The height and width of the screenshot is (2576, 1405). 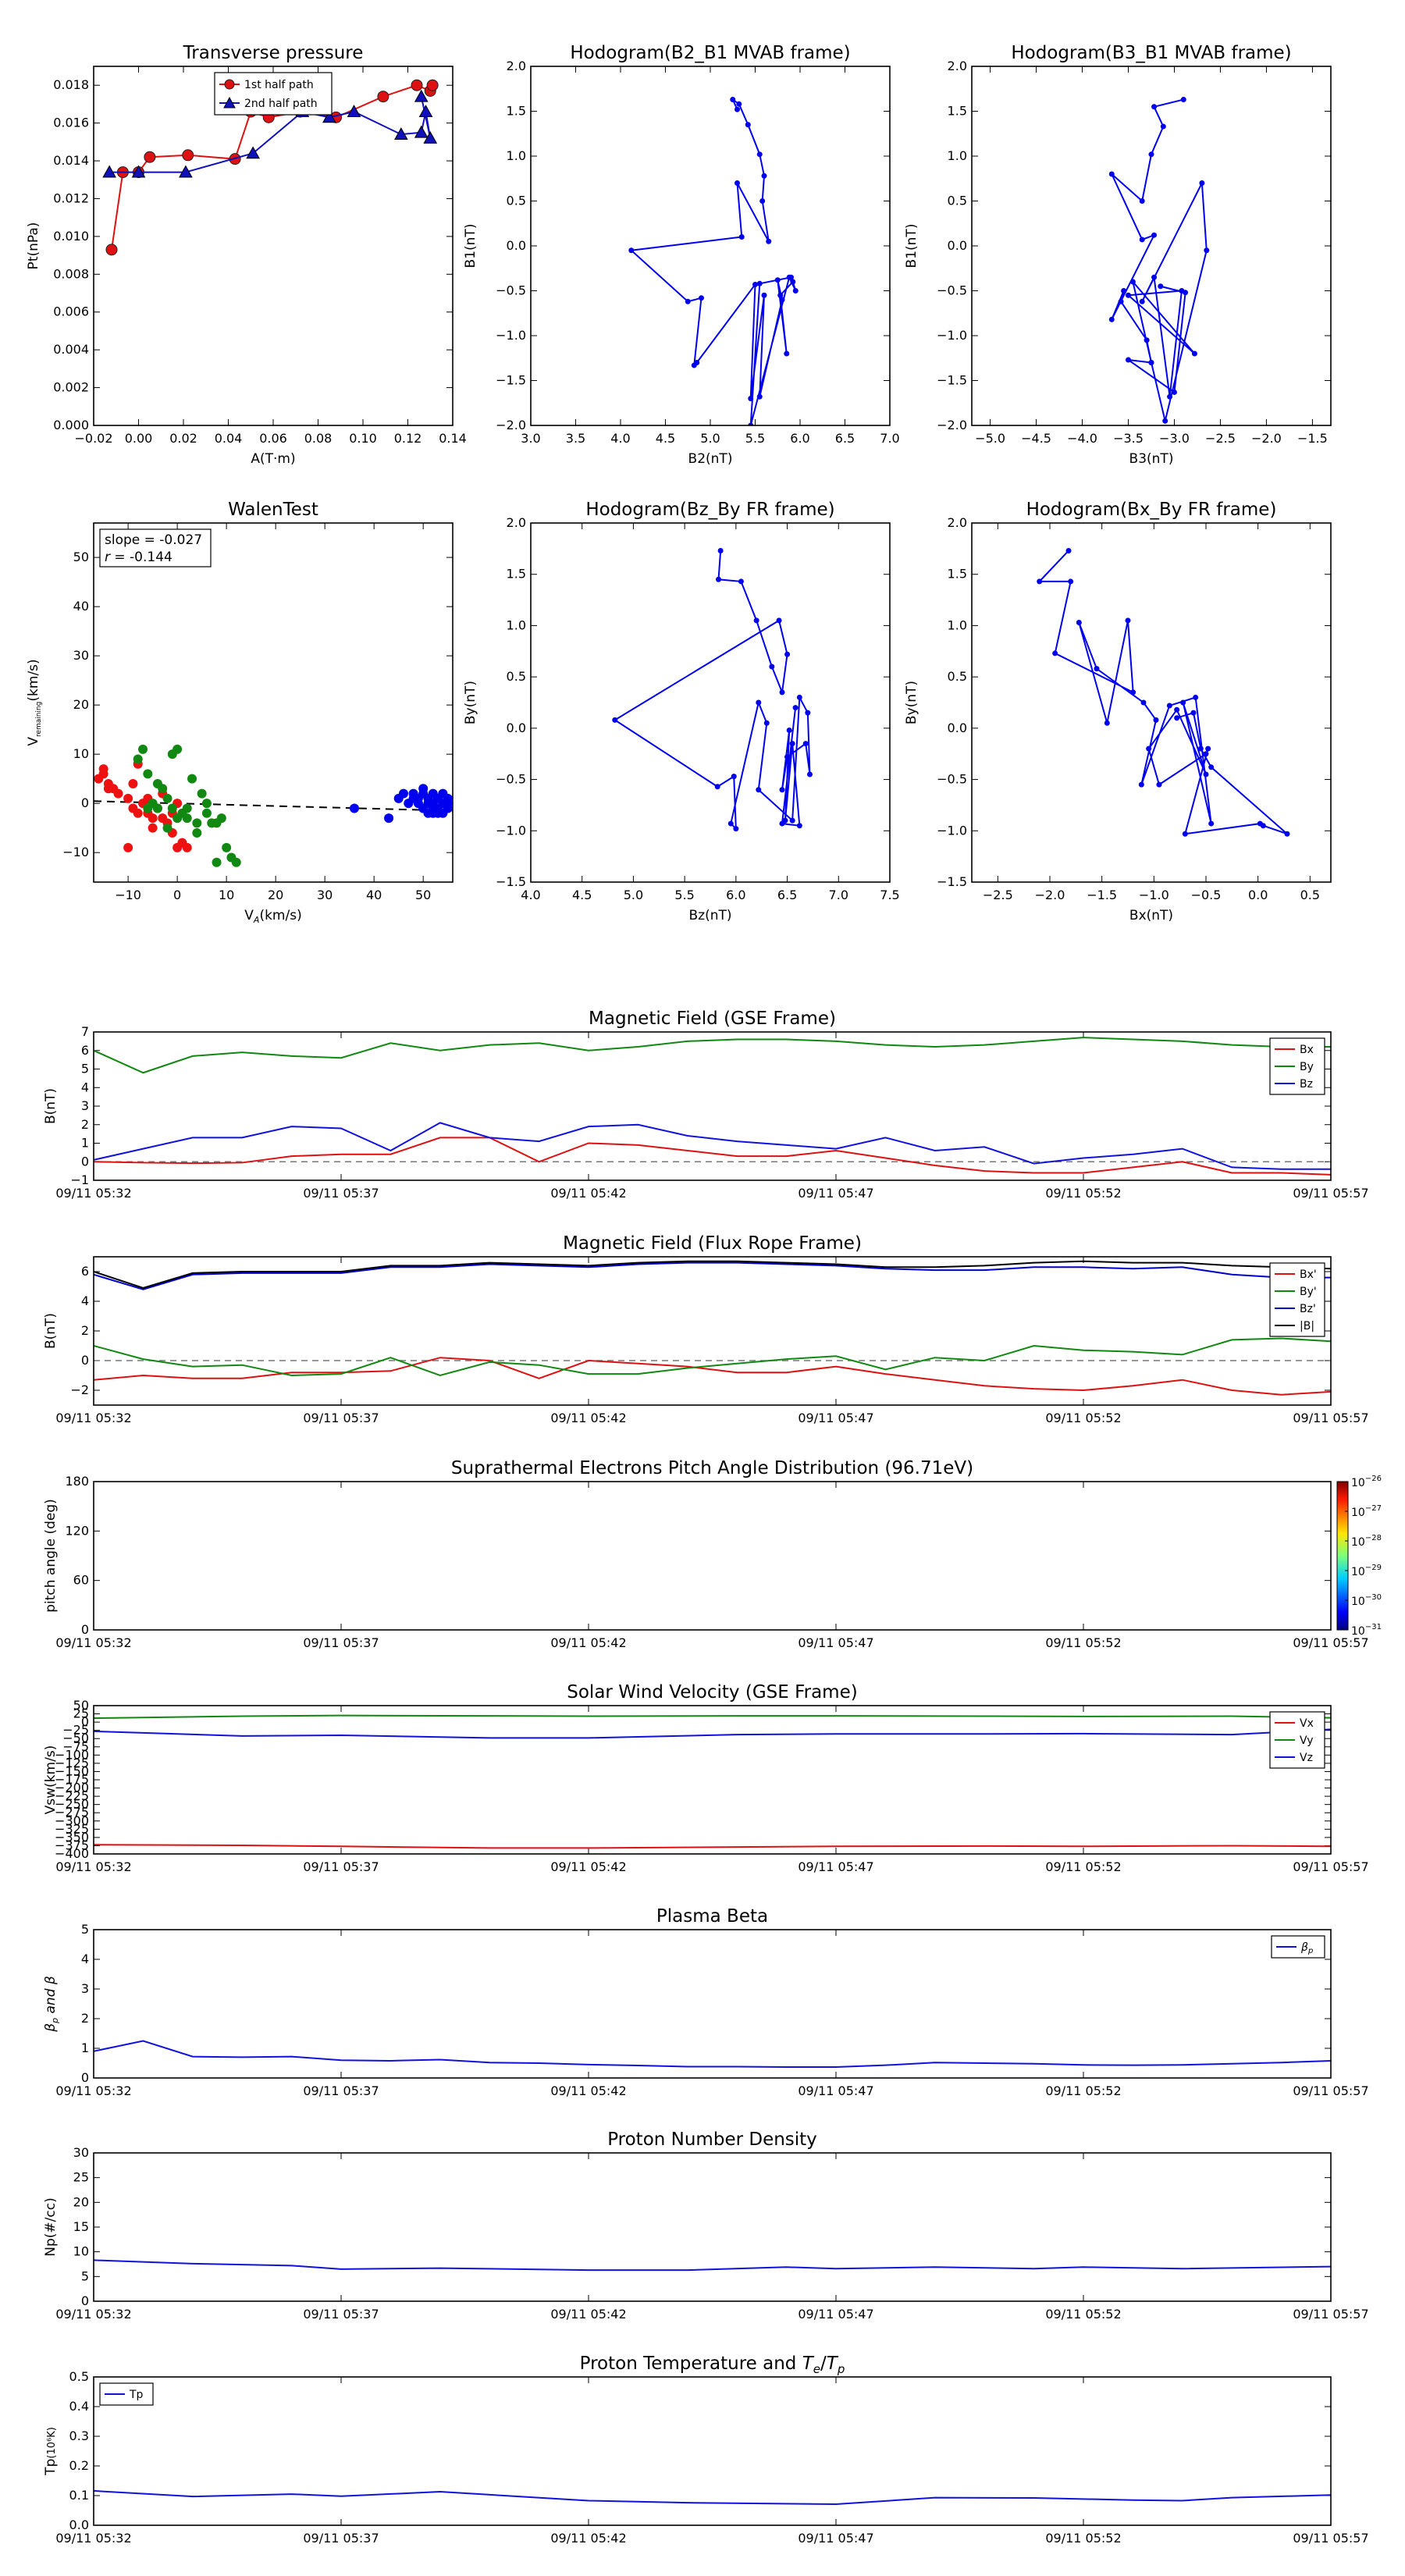 What do you see at coordinates (588, 2090) in the screenshot?
I see `plasma-beta-xtick-label: 09/11 05:42` at bounding box center [588, 2090].